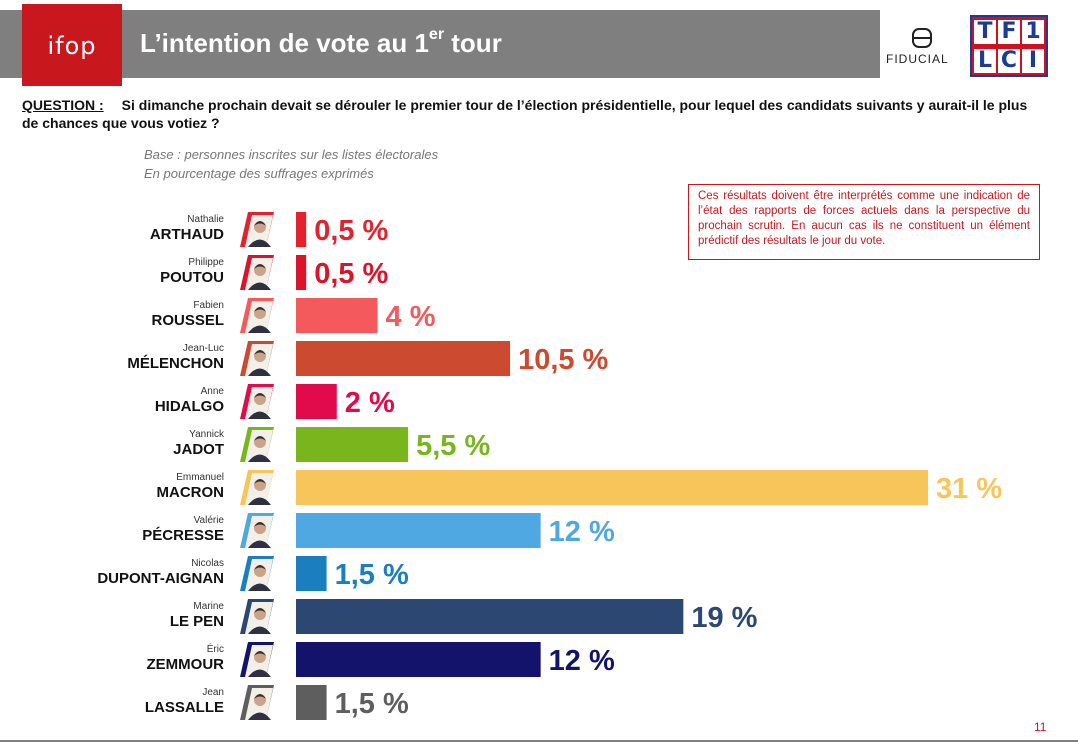 The height and width of the screenshot is (746, 1078). Describe the element at coordinates (185, 664) in the screenshot. I see `candidate-last-name: ZEMMOUR` at that location.